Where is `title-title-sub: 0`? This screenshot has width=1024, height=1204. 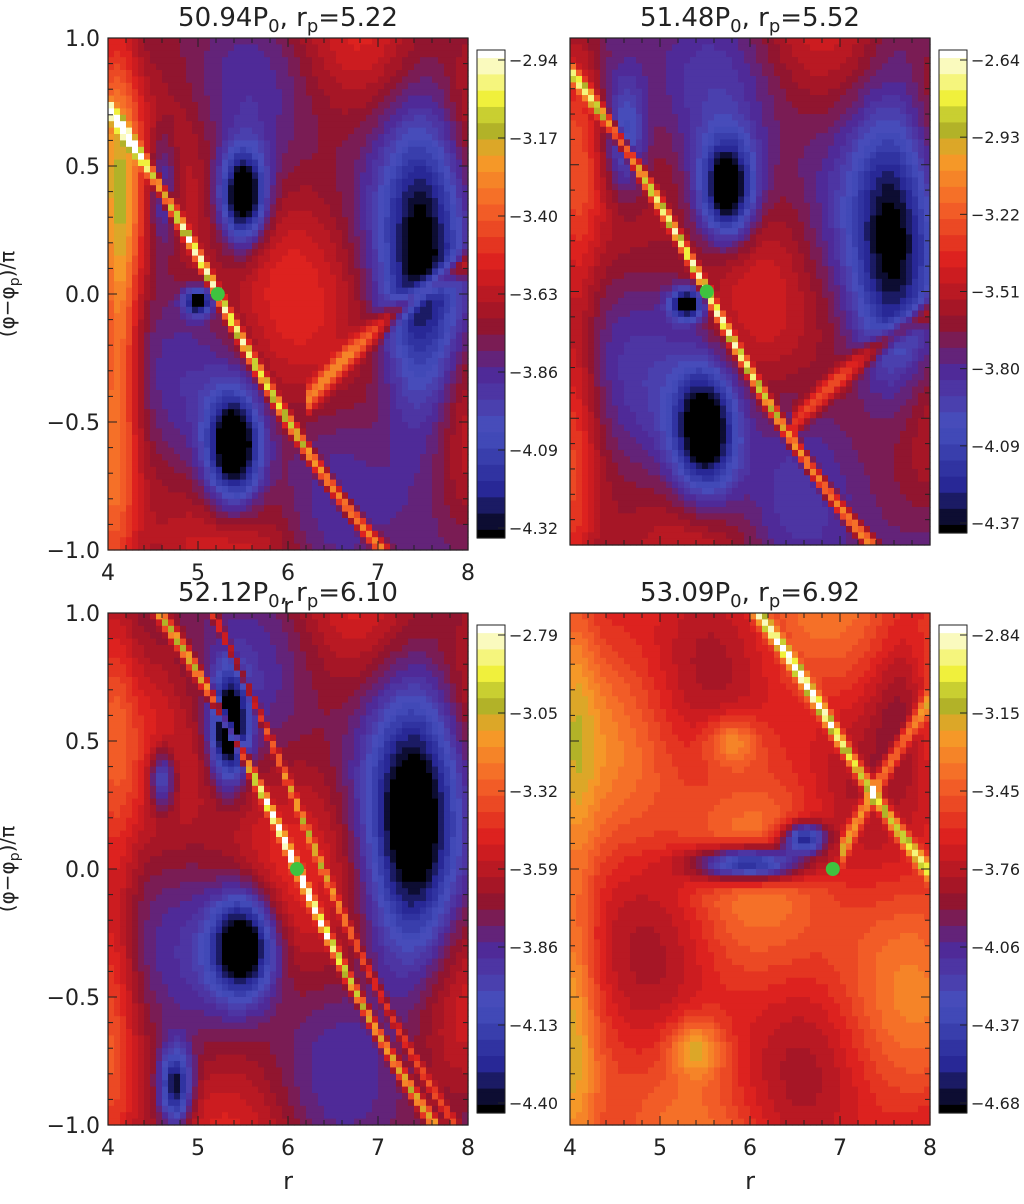
title-title-sub: 0 is located at coordinates (273, 26).